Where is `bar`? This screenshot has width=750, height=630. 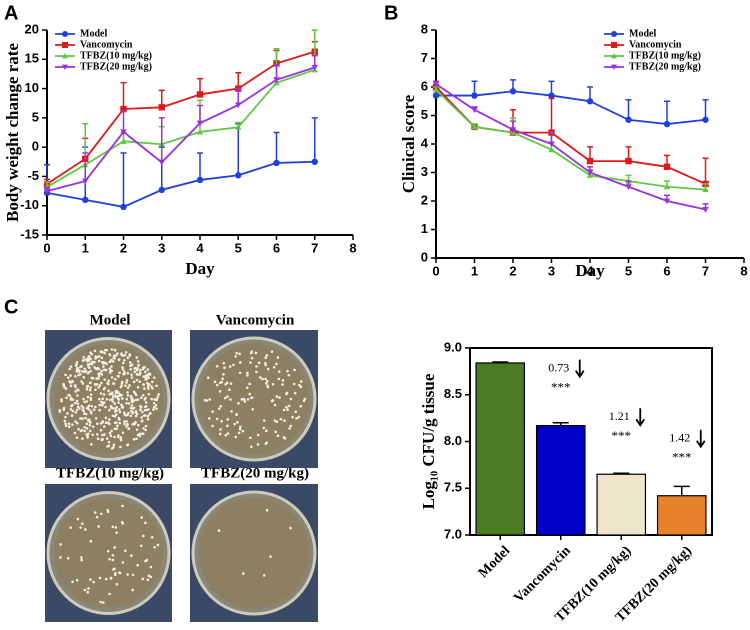
bar is located at coordinates (500, 449).